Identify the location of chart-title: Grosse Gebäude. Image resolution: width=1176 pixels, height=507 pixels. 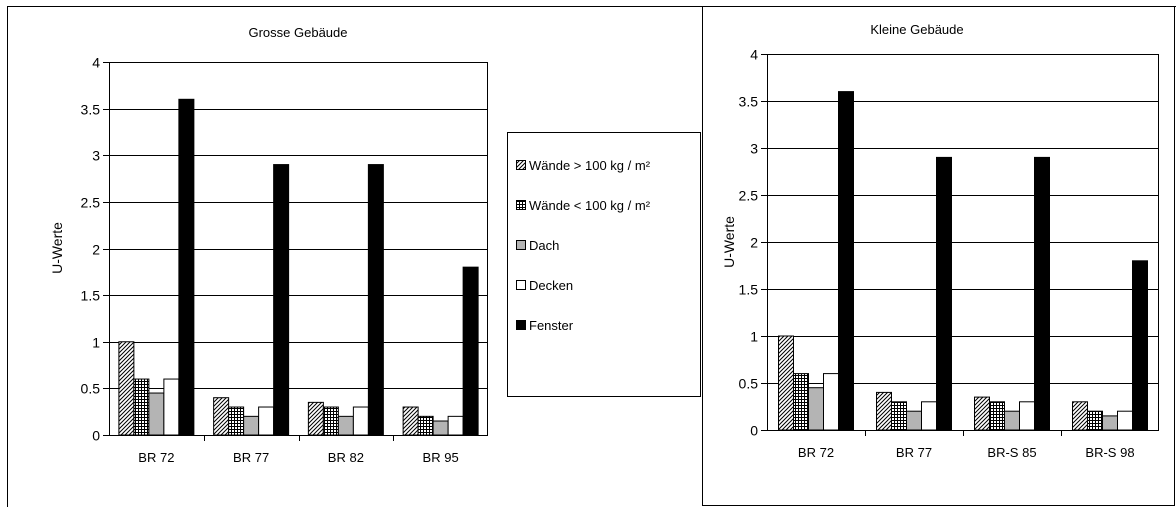
(297, 32).